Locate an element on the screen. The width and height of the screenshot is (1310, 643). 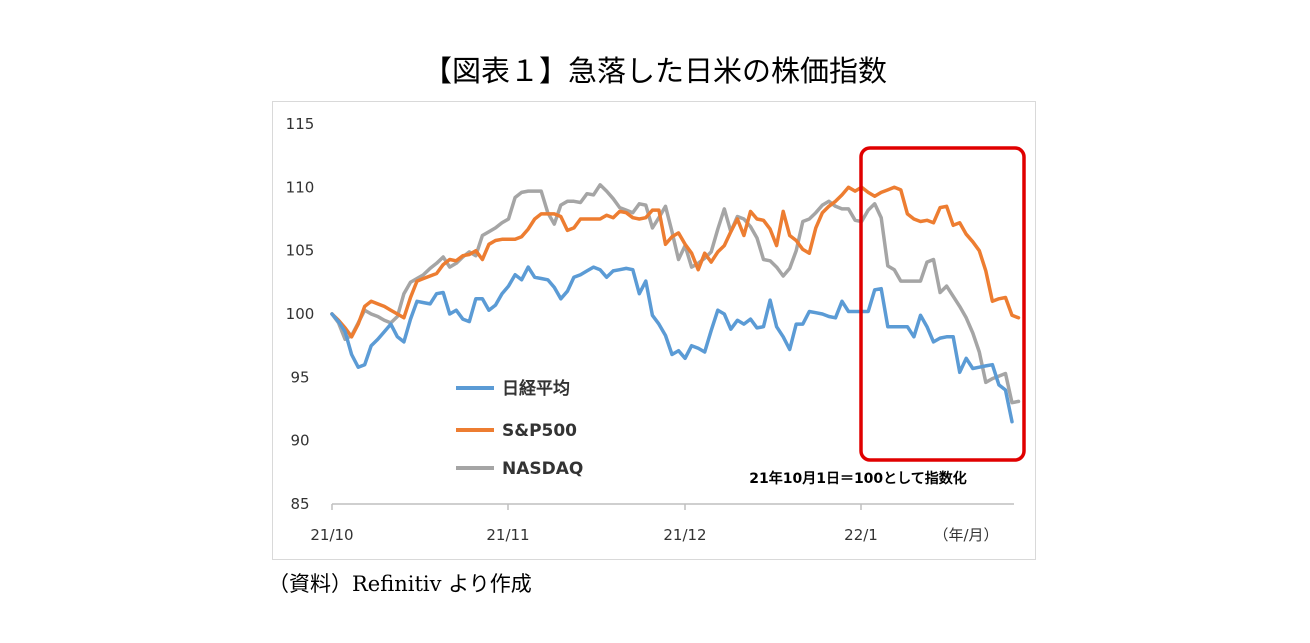
x-unit-label: （年/月） is located at coordinates (965, 535).